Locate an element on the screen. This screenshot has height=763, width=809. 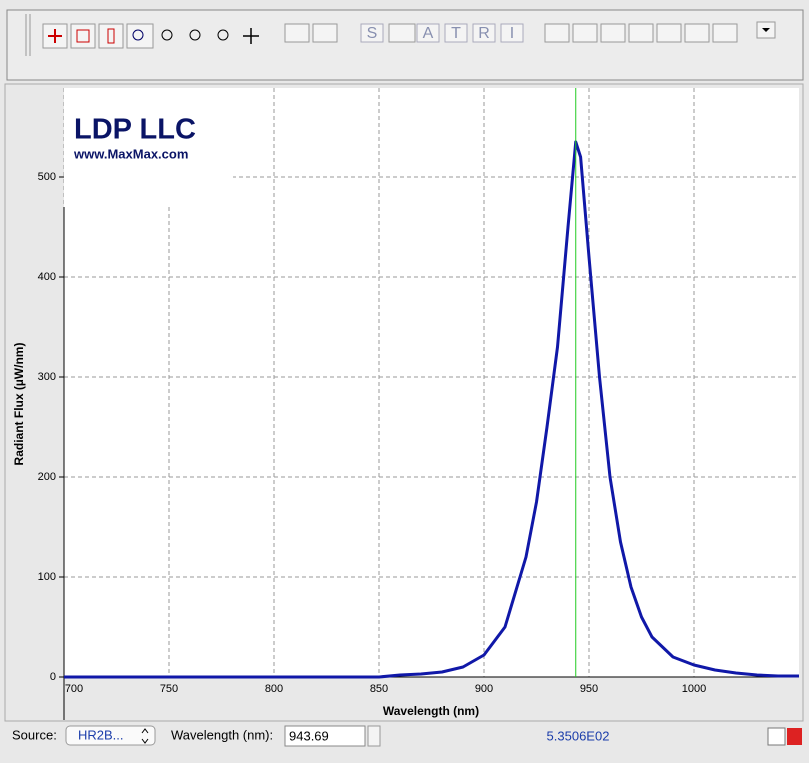
zoom-button is located at coordinates (140, 36).